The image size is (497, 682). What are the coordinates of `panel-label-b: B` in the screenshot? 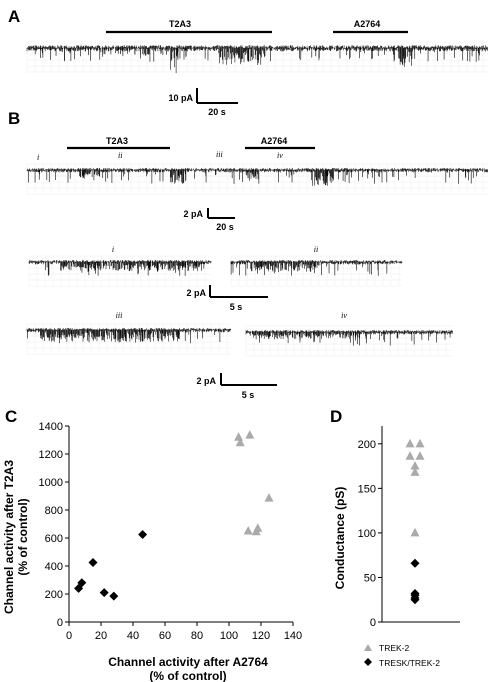 It's located at (14, 118).